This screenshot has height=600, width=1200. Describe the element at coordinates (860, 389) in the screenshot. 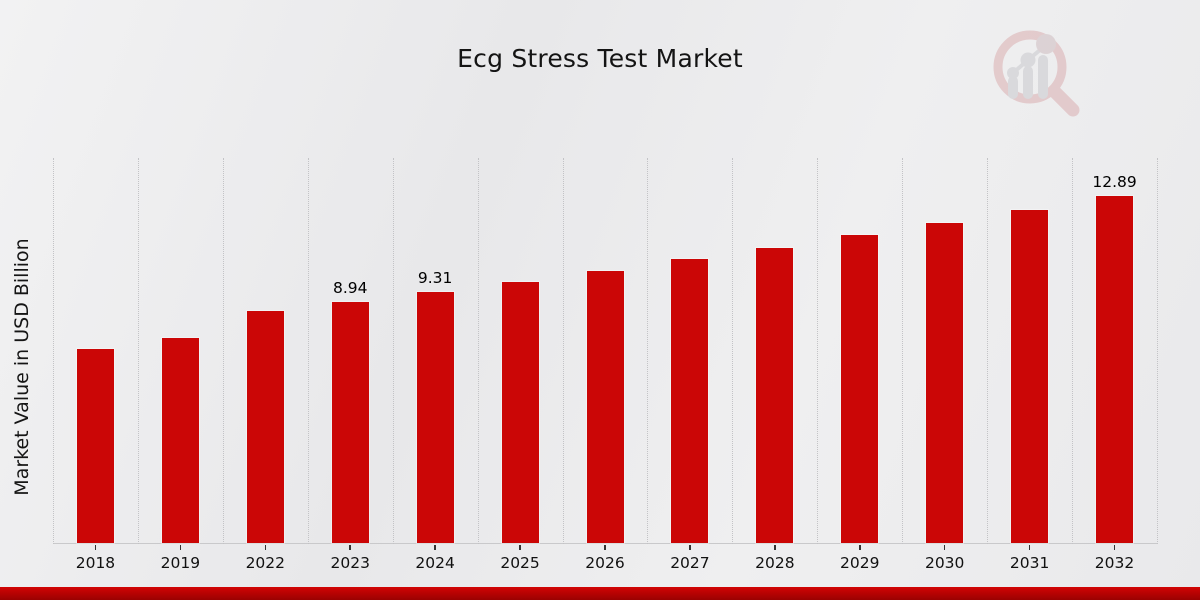

I see `bar-2029` at that location.